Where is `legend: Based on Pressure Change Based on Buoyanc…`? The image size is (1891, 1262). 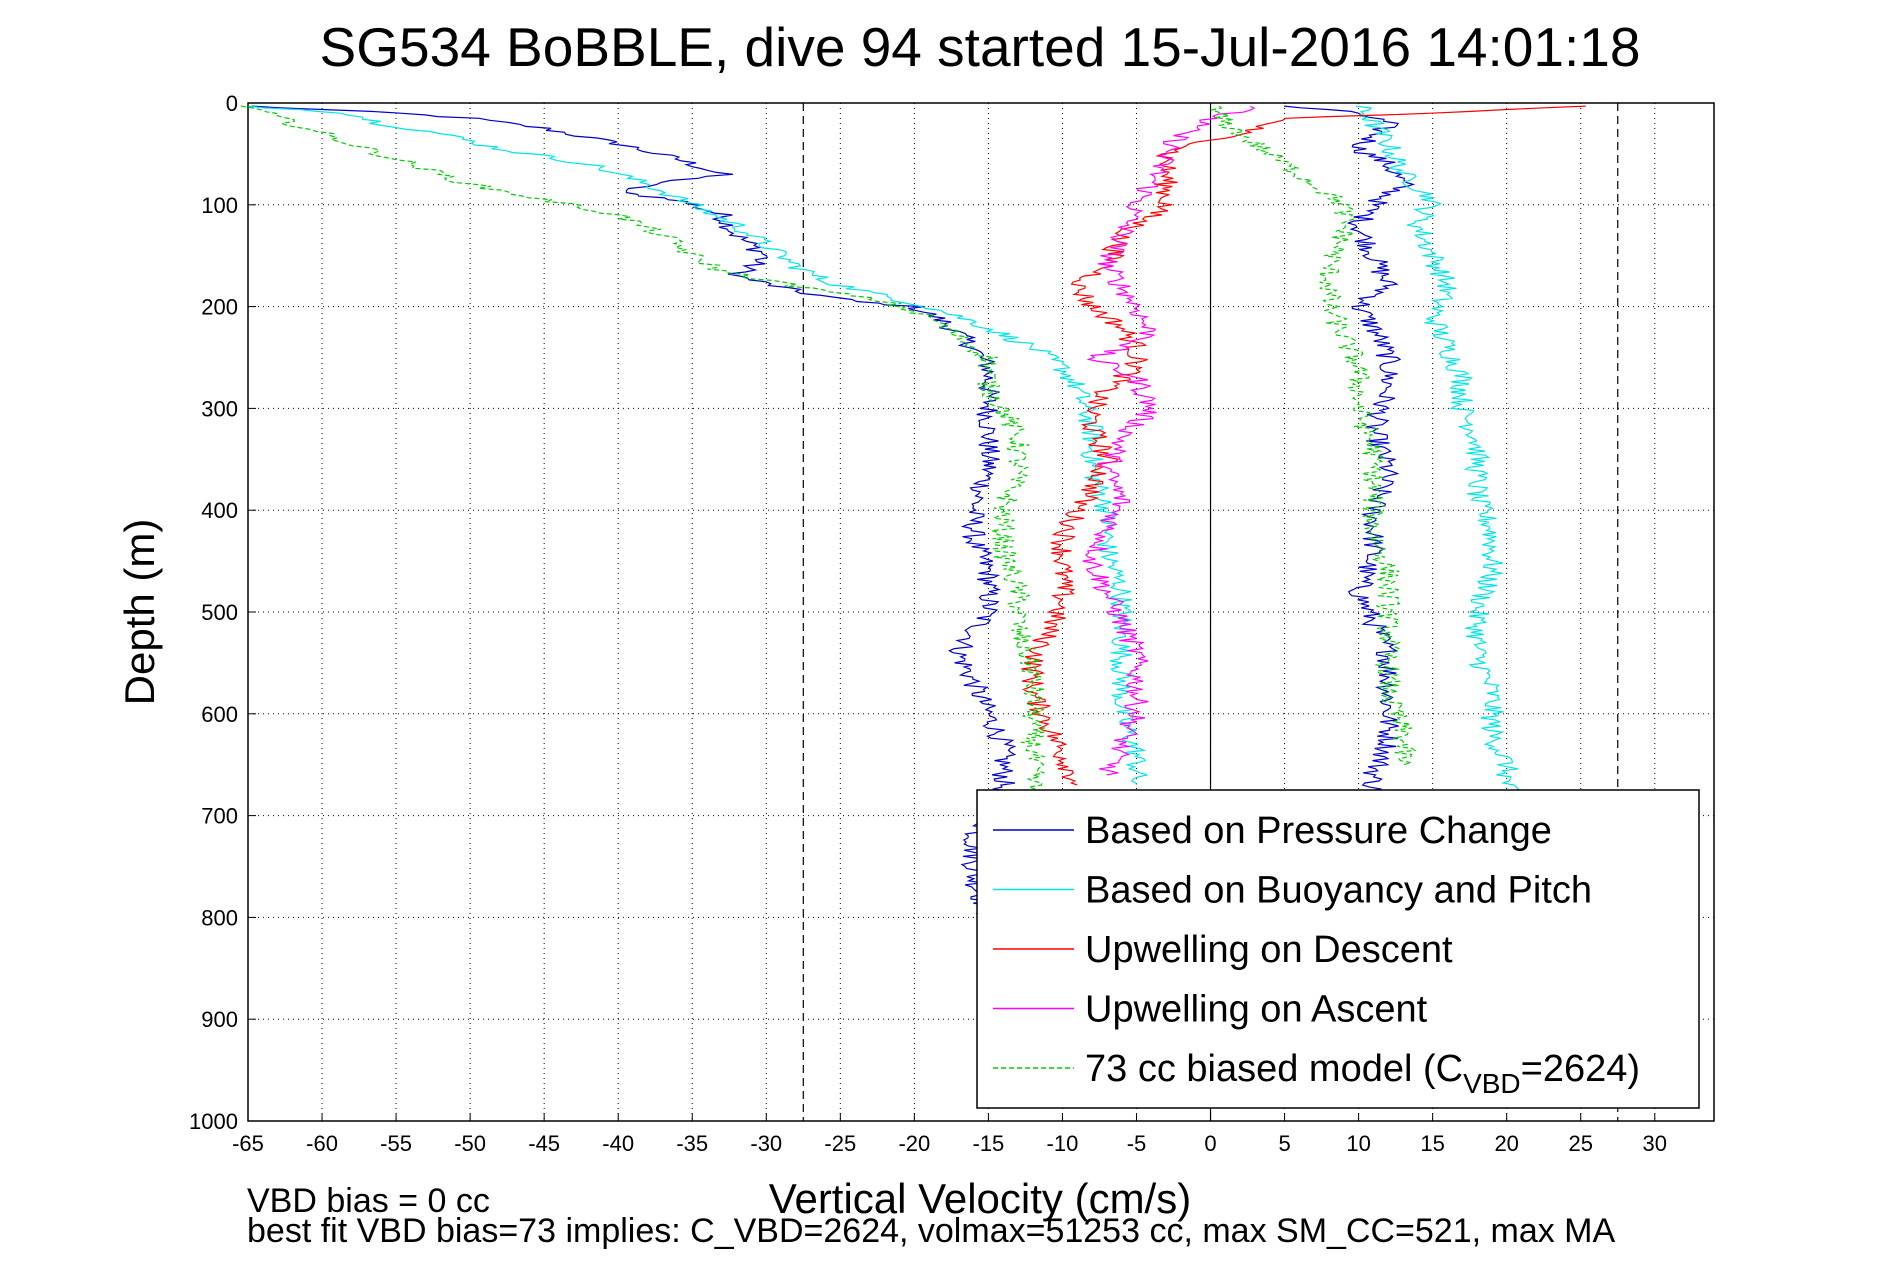 legend: Based on Pressure Change Based on Buoyanc… is located at coordinates (1338, 949).